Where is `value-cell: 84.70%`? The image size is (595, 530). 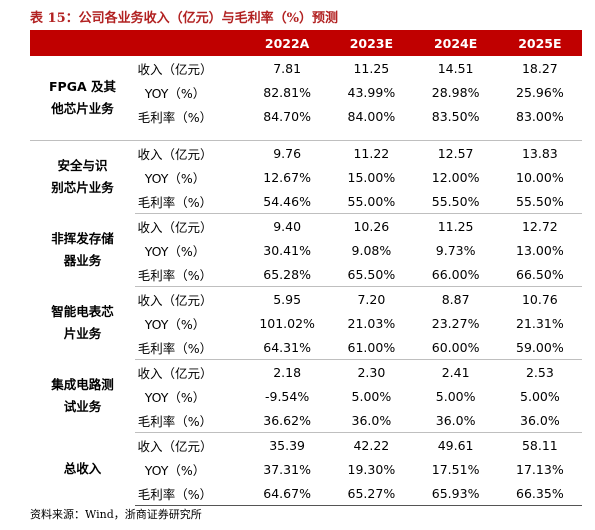 value-cell: 84.70% is located at coordinates (287, 116).